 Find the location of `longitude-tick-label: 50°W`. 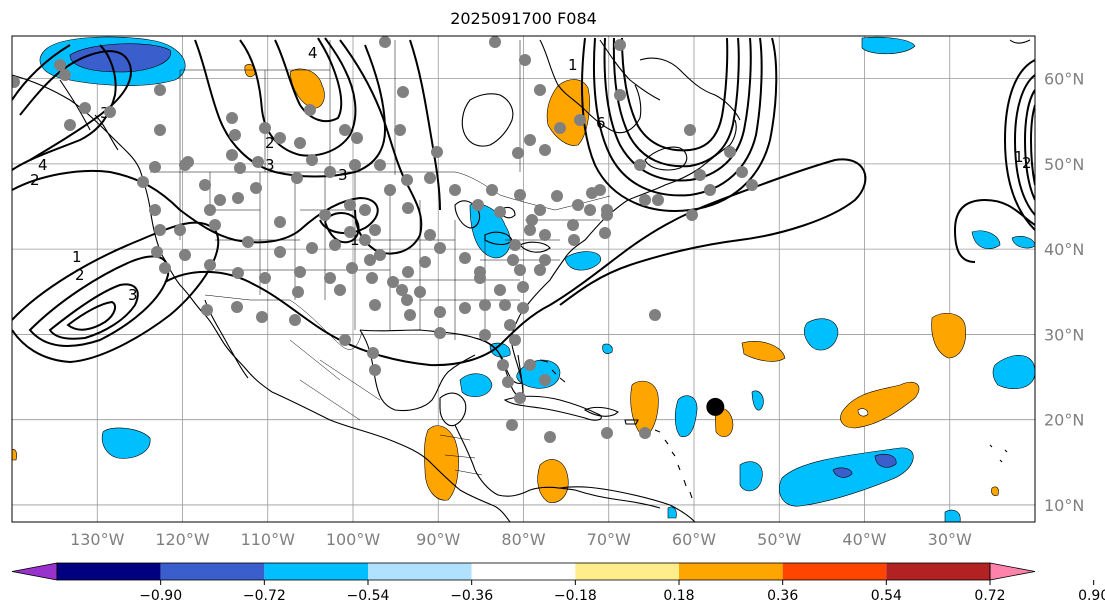

longitude-tick-label: 50°W is located at coordinates (779, 539).